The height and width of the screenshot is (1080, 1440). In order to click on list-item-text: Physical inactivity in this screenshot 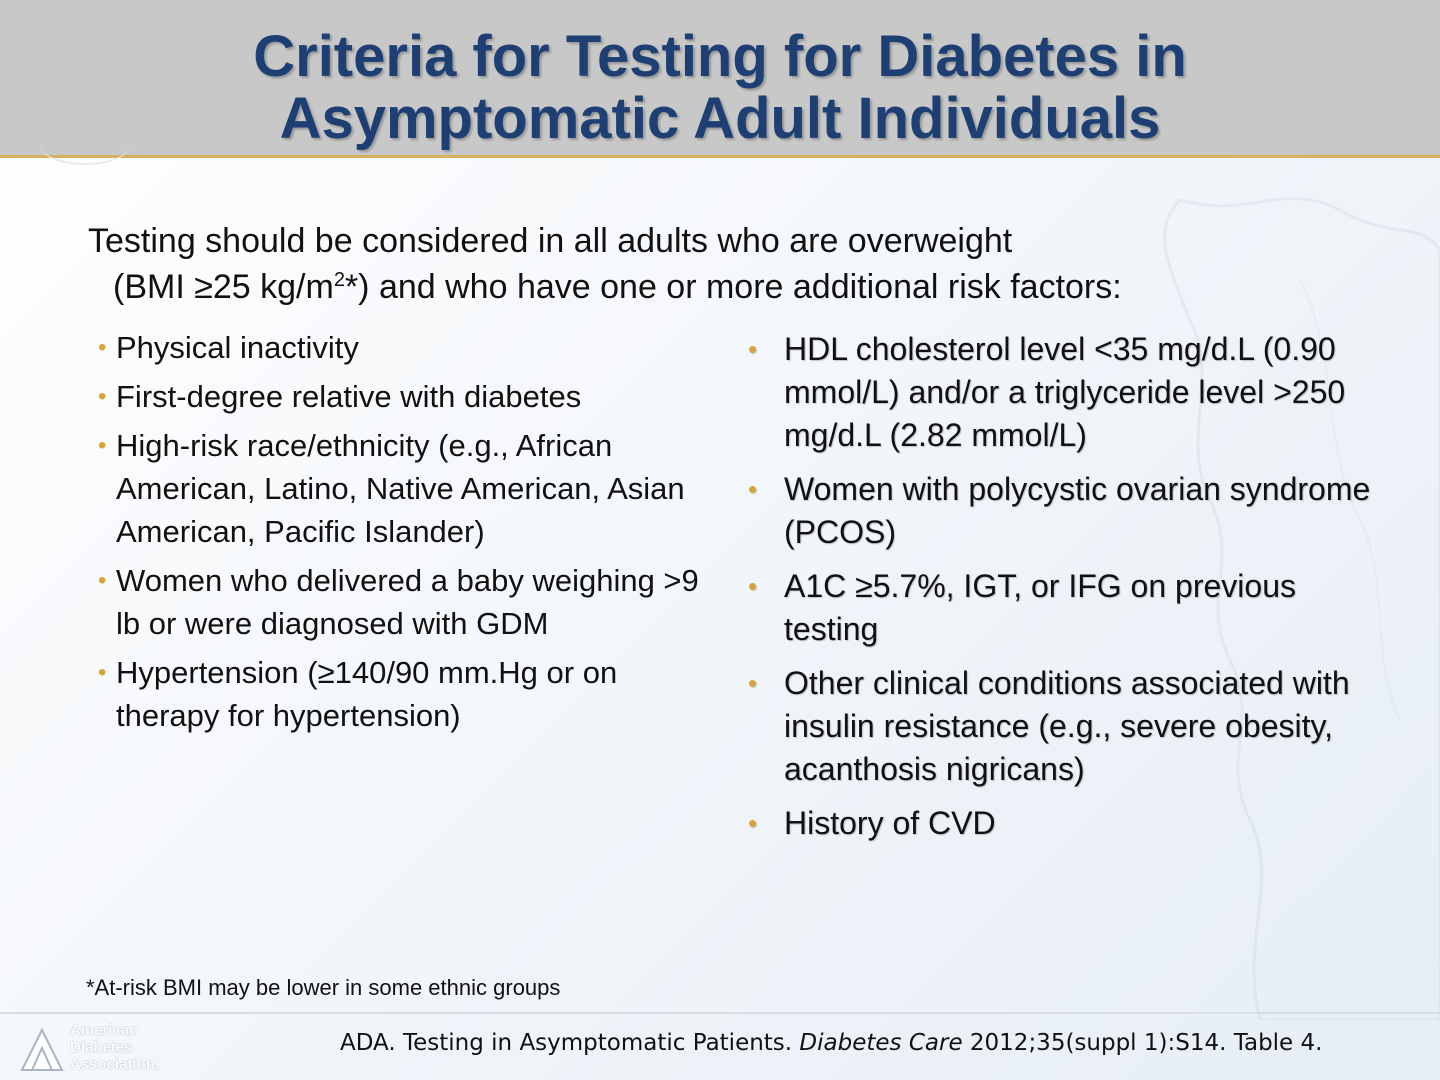, I will do `click(237, 347)`.